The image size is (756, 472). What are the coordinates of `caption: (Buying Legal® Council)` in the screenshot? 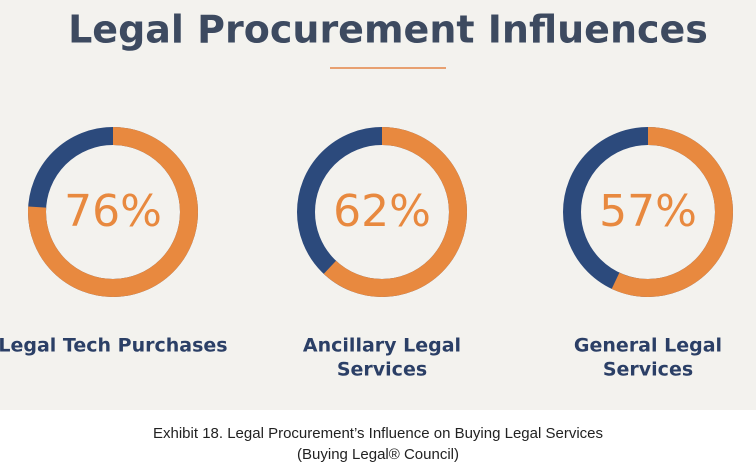 It's located at (378, 454).